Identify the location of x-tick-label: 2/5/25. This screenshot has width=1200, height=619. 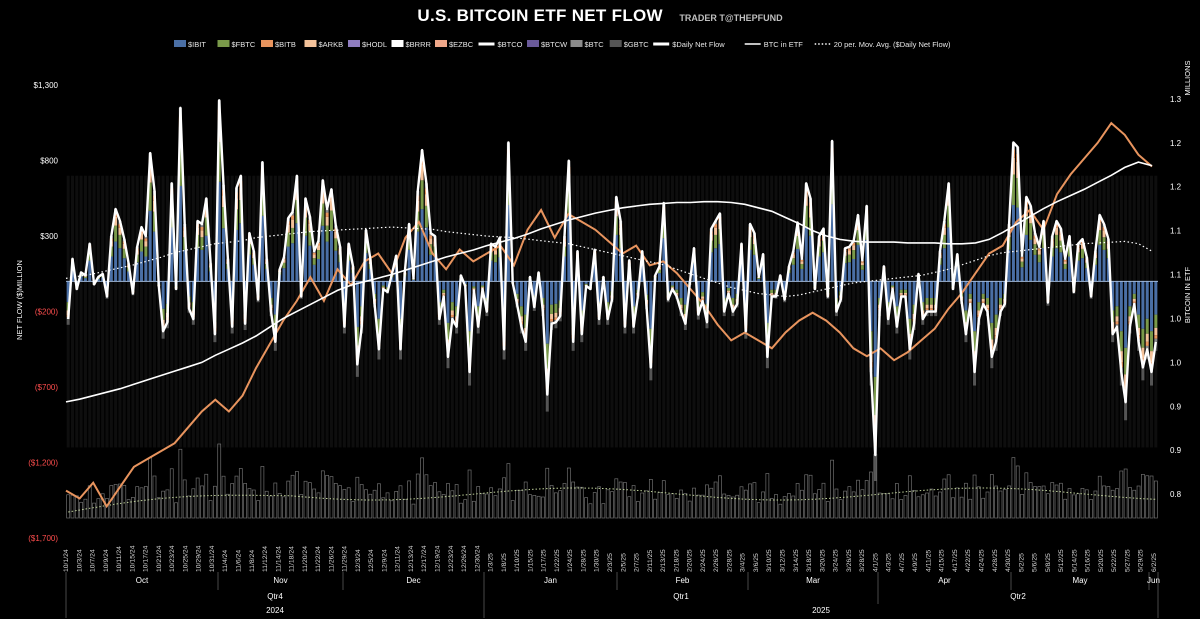
(623, 562).